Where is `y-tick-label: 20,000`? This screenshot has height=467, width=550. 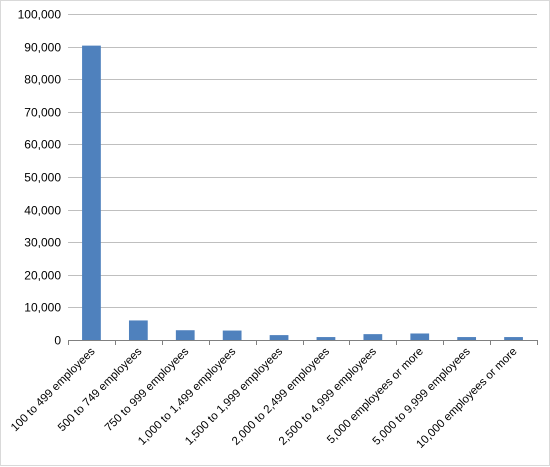
y-tick-label: 20,000 is located at coordinates (42, 276).